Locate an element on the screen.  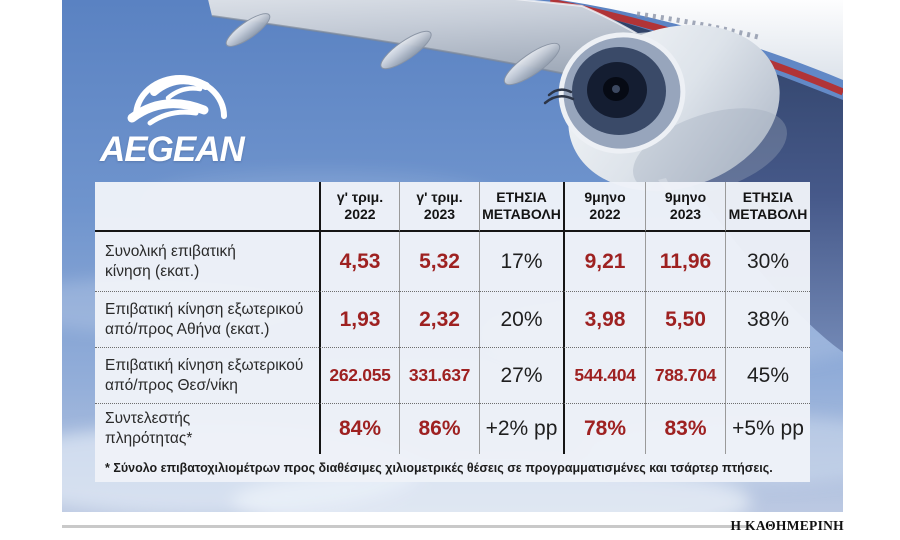
table-cell: 3,98 is located at coordinates (604, 320).